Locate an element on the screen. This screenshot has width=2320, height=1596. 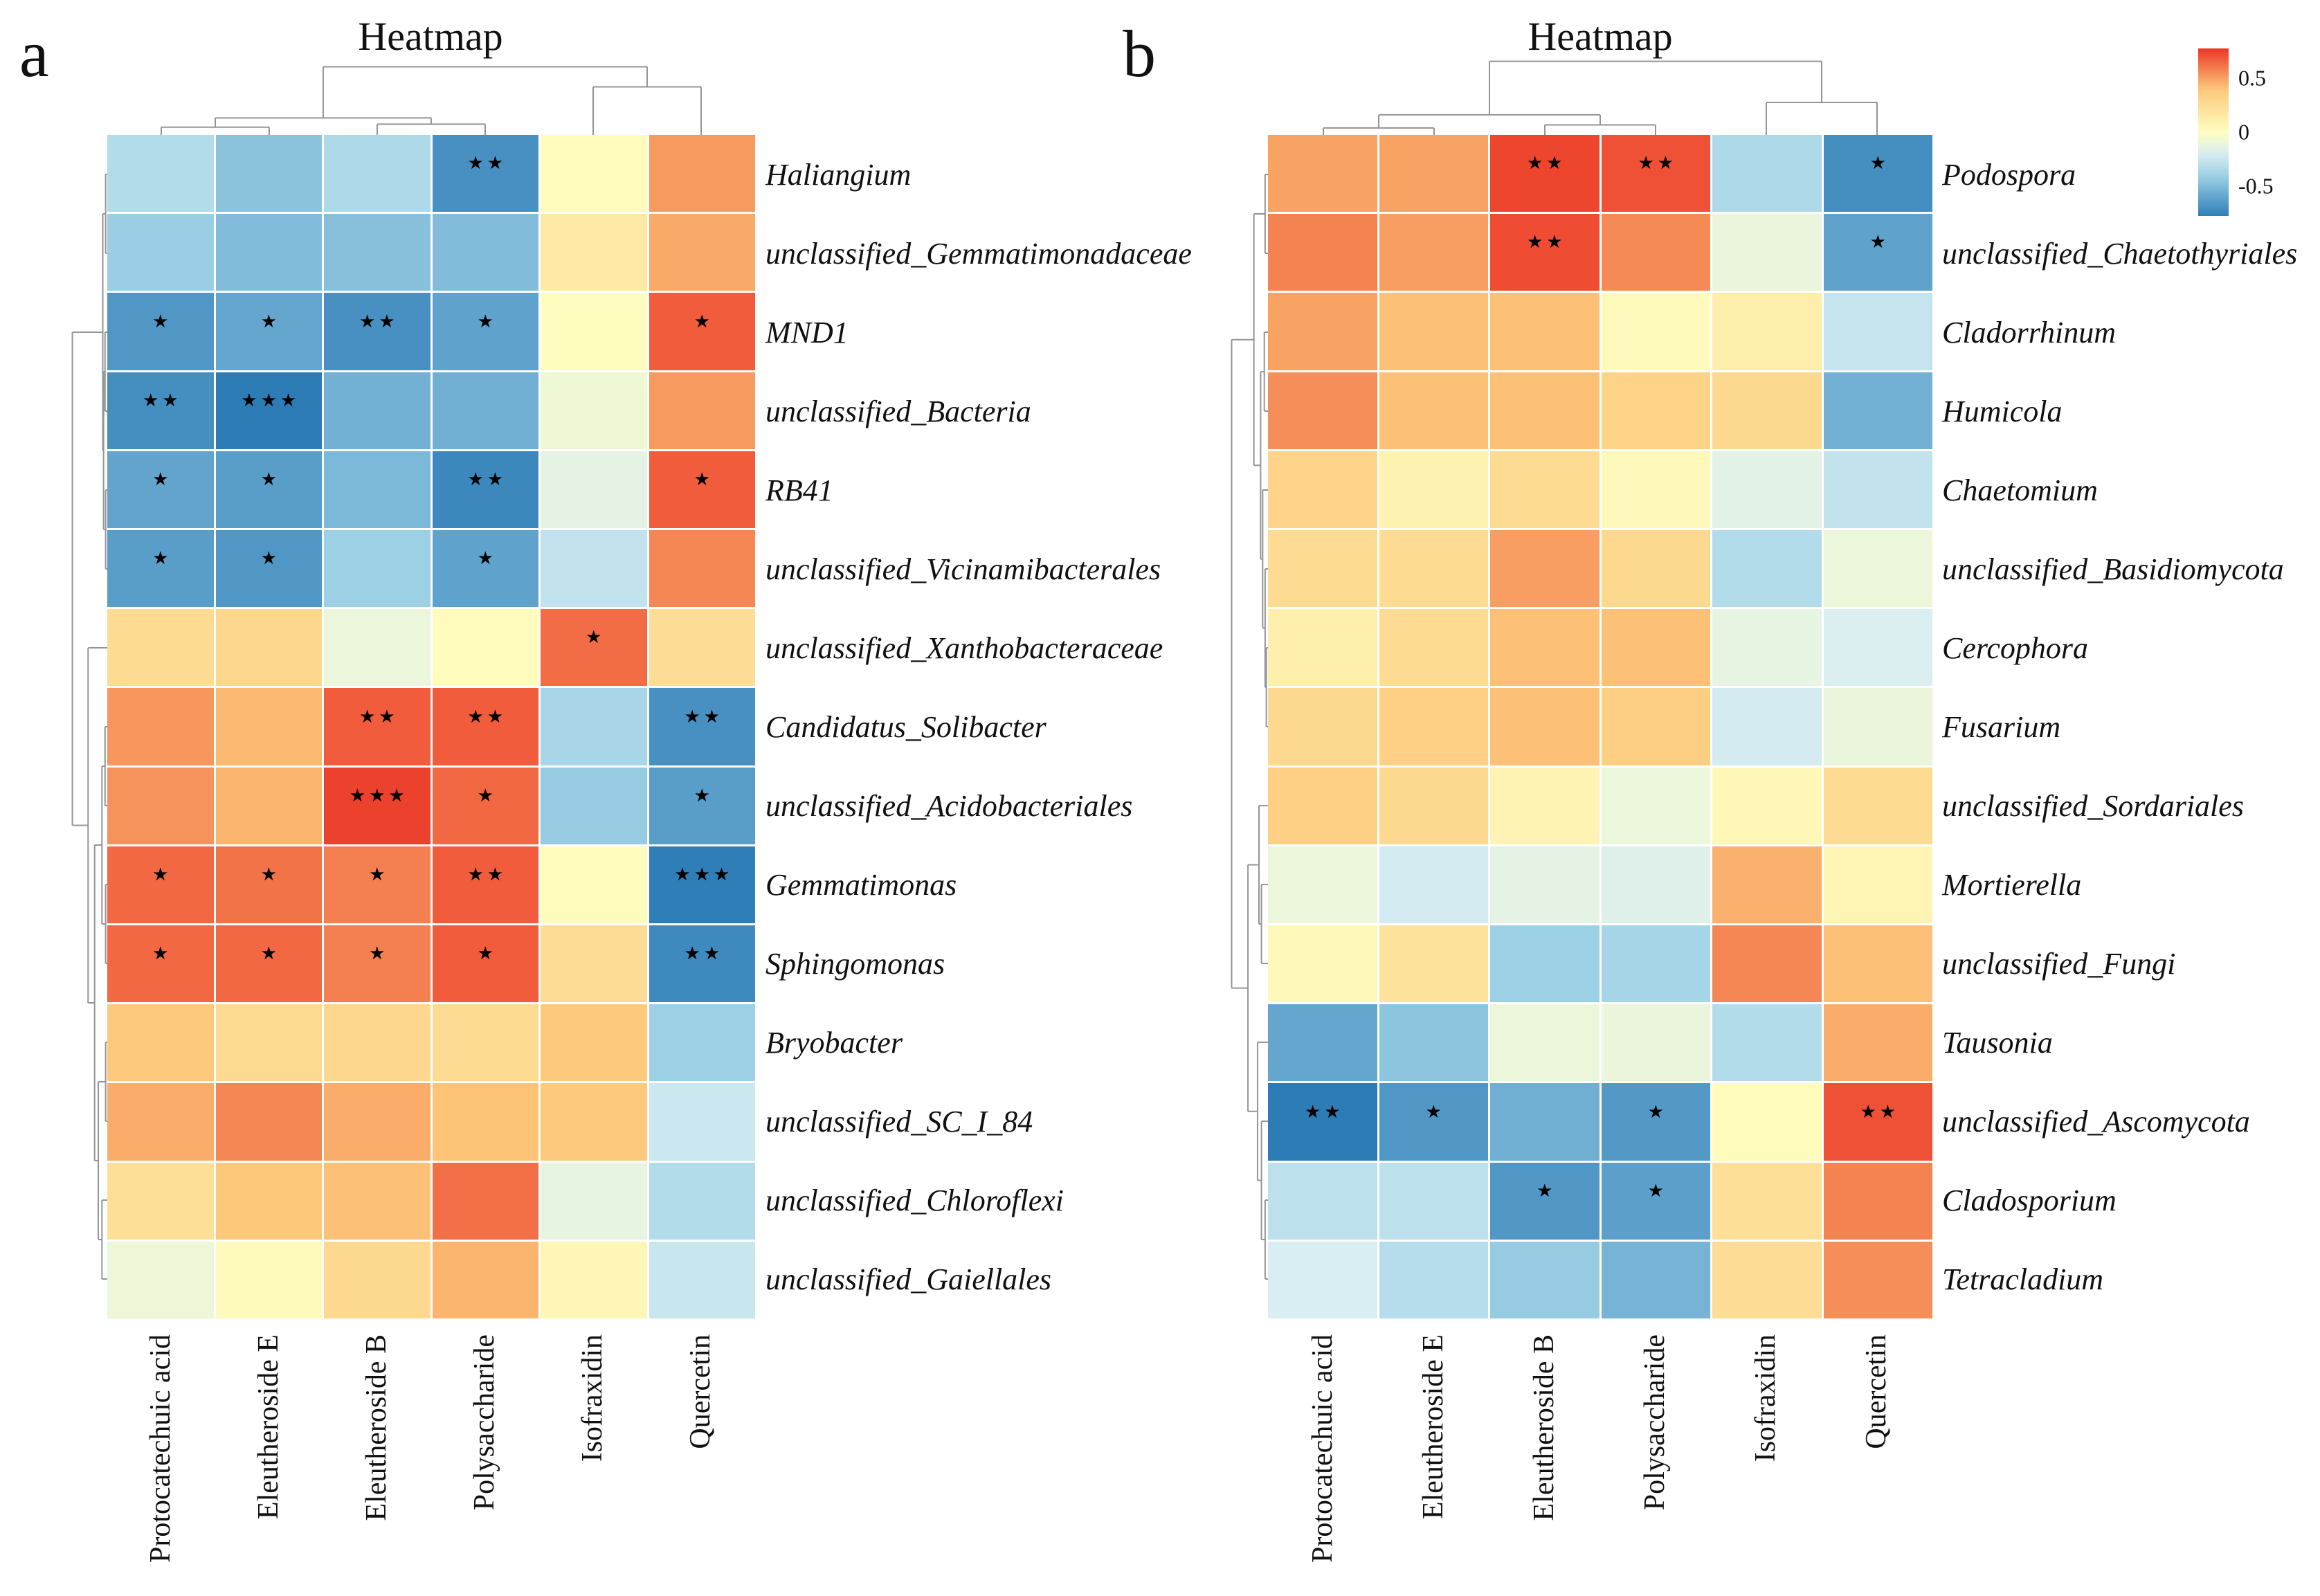
row-label: MND1 is located at coordinates (807, 332).